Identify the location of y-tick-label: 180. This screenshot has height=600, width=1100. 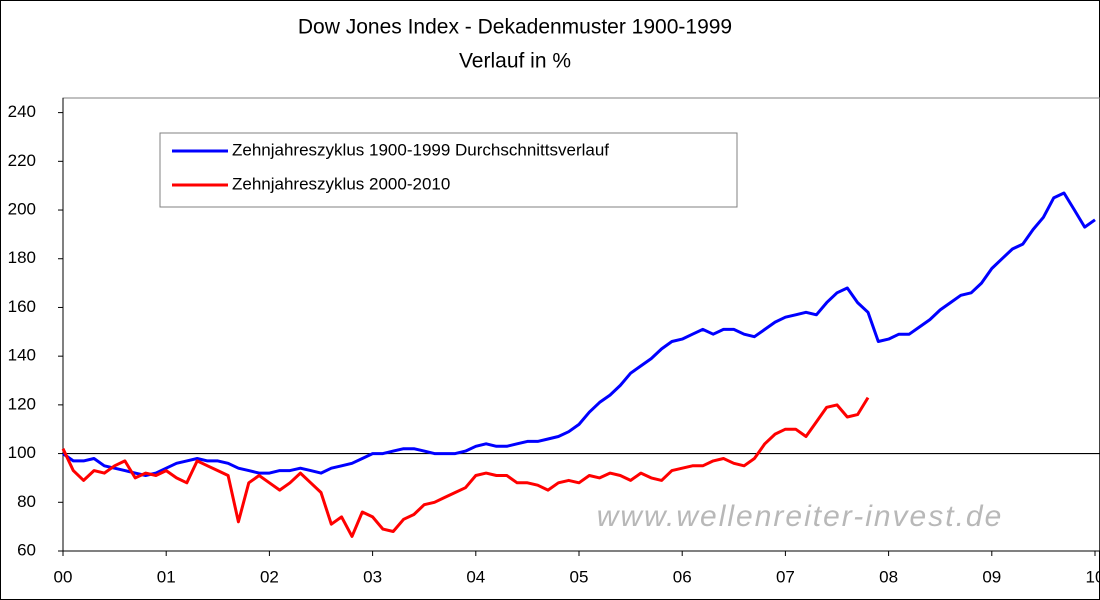
(22, 257).